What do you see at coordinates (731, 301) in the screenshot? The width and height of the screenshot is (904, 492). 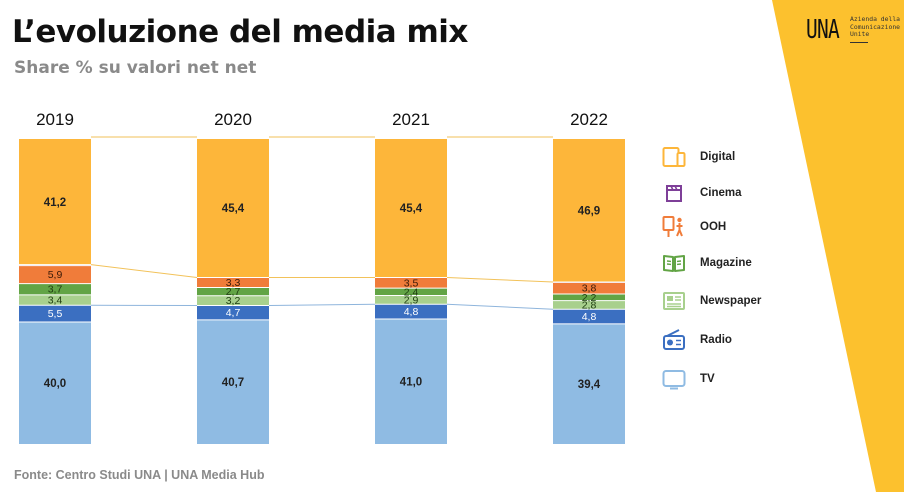 I see `legend-label: Newspaper` at bounding box center [731, 301].